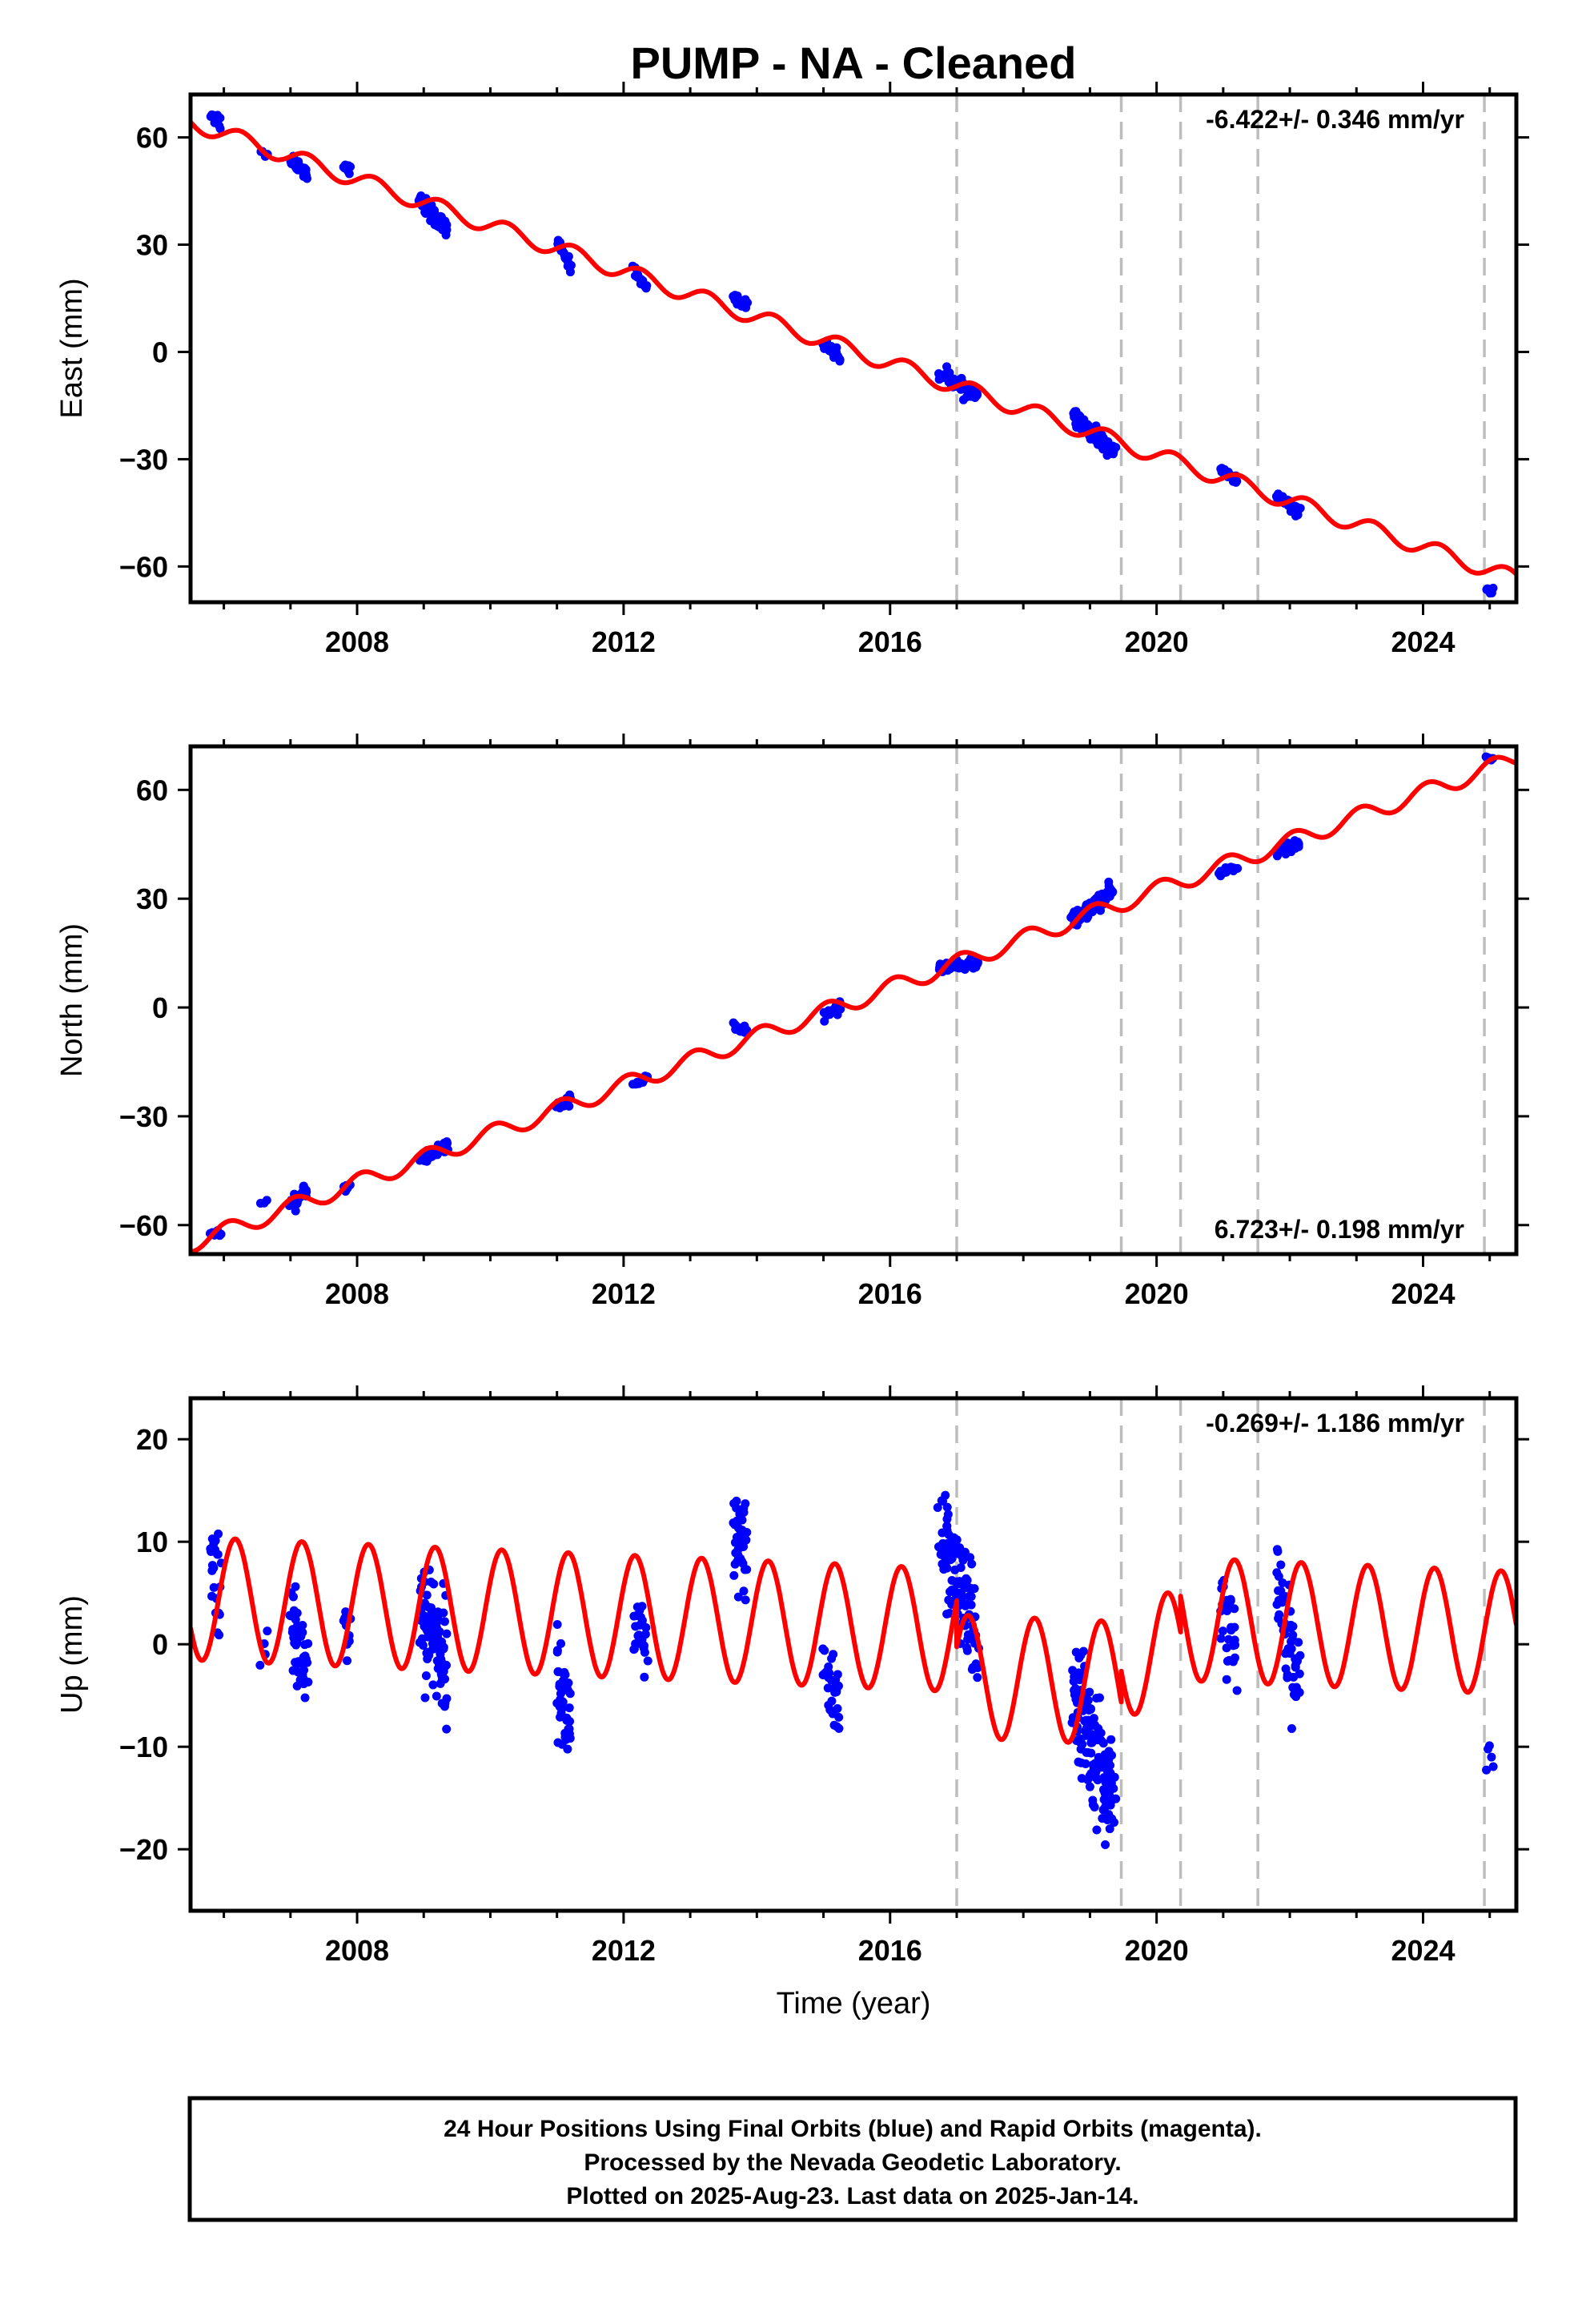  What do you see at coordinates (854, 63) in the screenshot?
I see `figure-title: PUMP - NA - Cleaned` at bounding box center [854, 63].